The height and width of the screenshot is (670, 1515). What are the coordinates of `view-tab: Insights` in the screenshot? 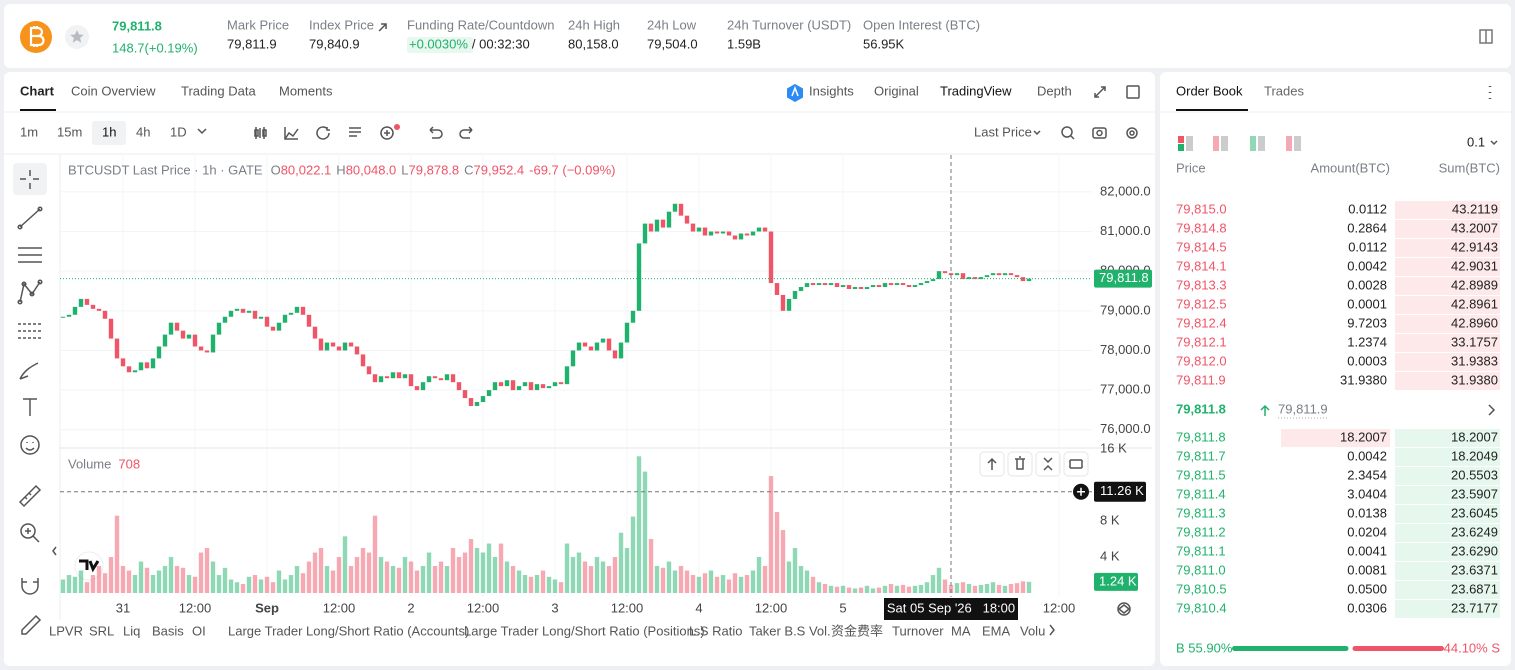 It's located at (831, 90).